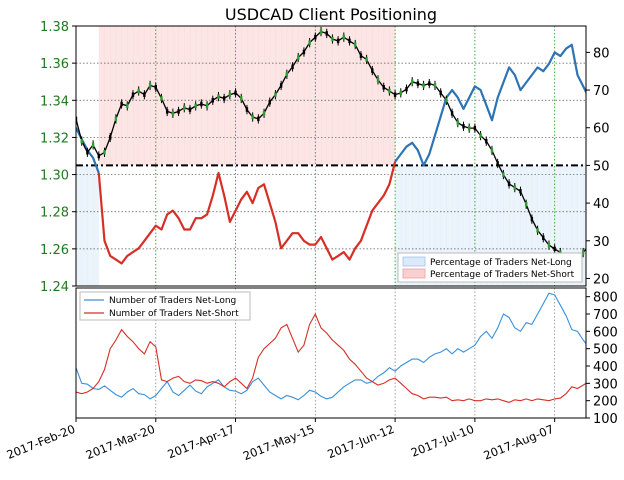  Describe the element at coordinates (54, 213) in the screenshot. I see `price-tick-label: 1.28` at that location.